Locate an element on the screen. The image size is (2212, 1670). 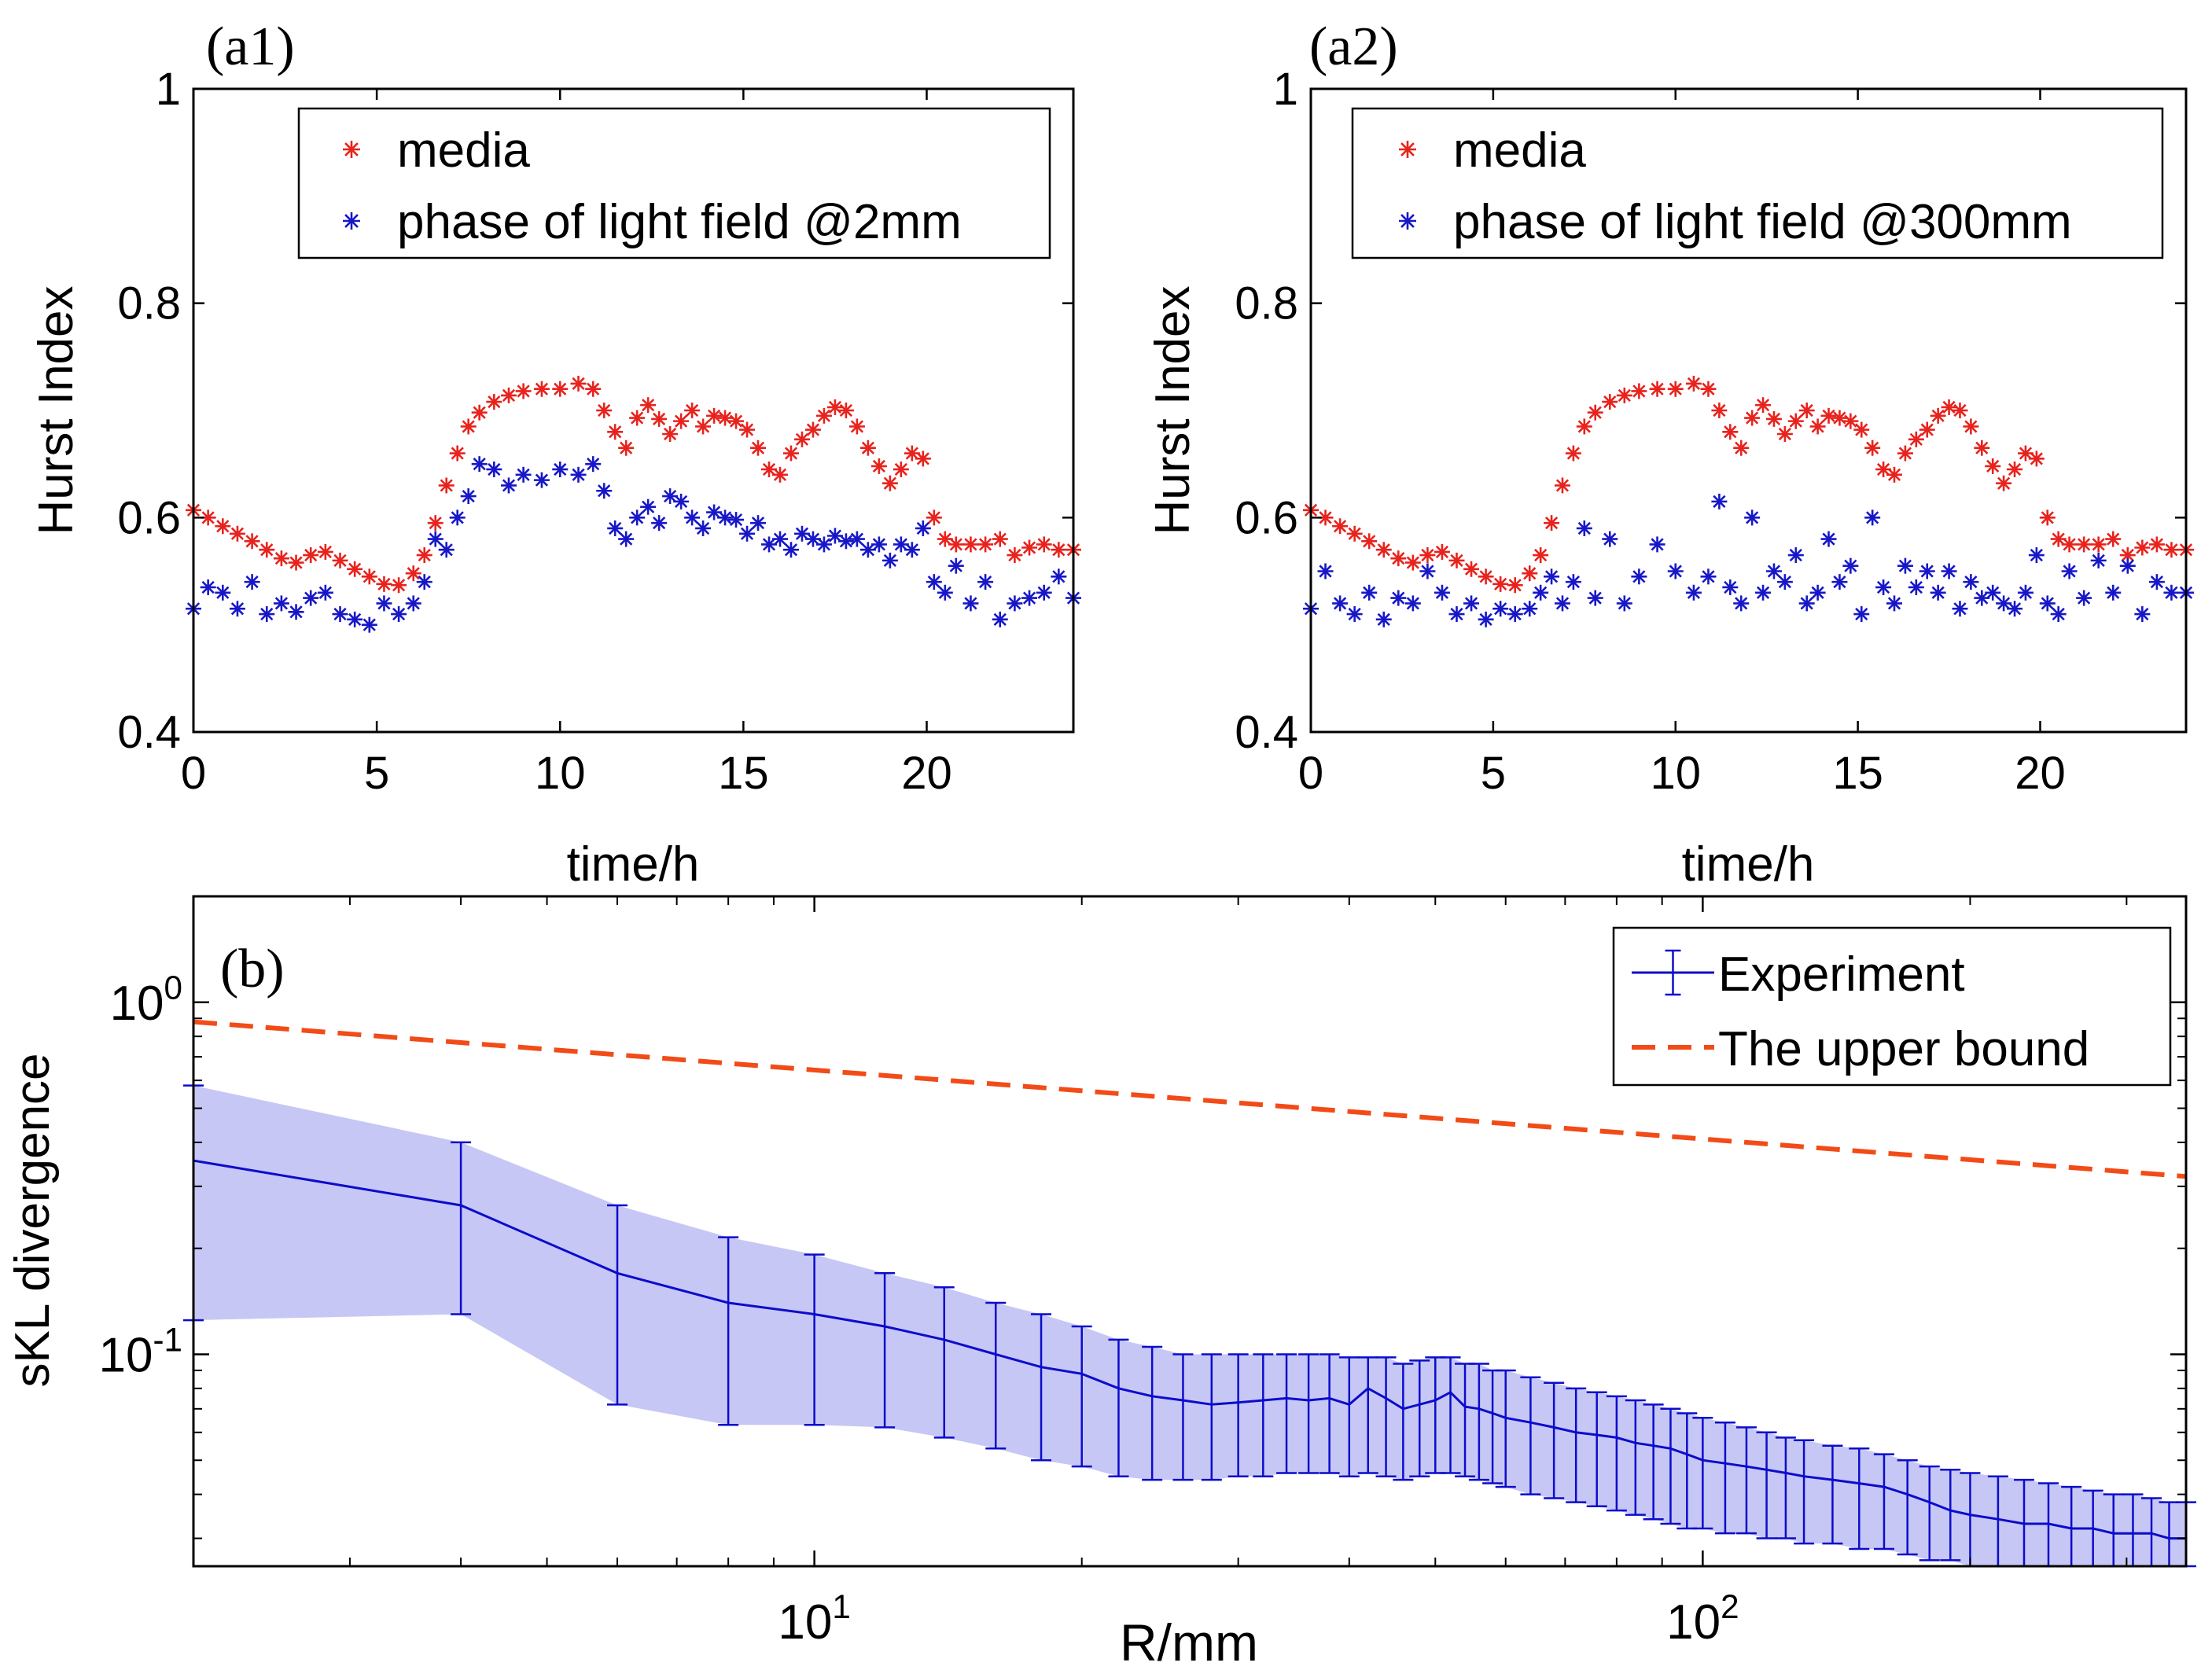
legend-line-experiment is located at coordinates (1673, 973).